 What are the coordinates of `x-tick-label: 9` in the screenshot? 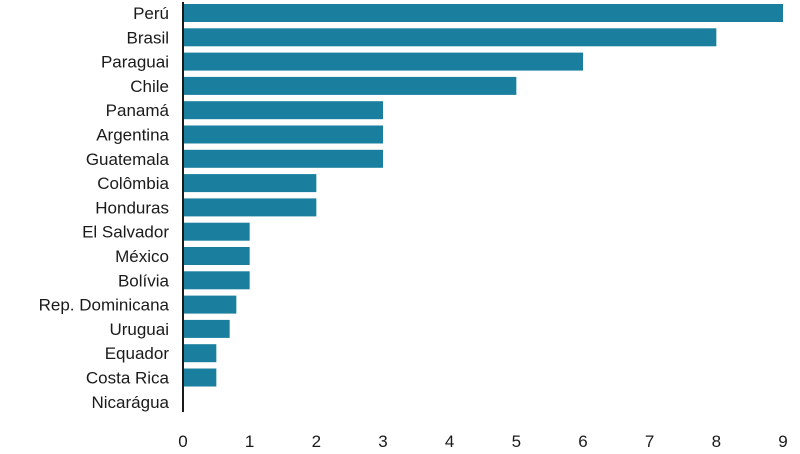 It's located at (782, 441).